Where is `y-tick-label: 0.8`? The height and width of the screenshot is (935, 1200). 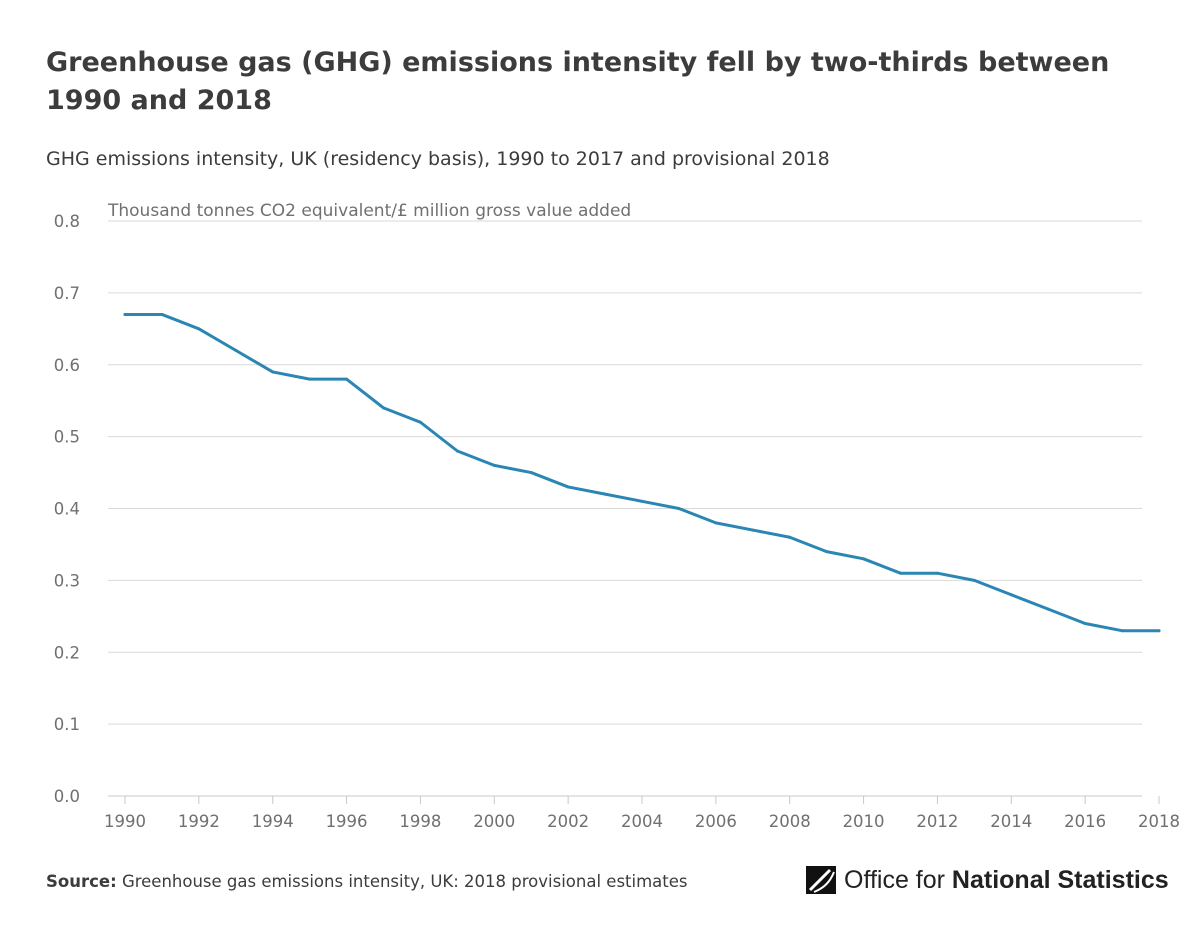 y-tick-label: 0.8 is located at coordinates (67, 221).